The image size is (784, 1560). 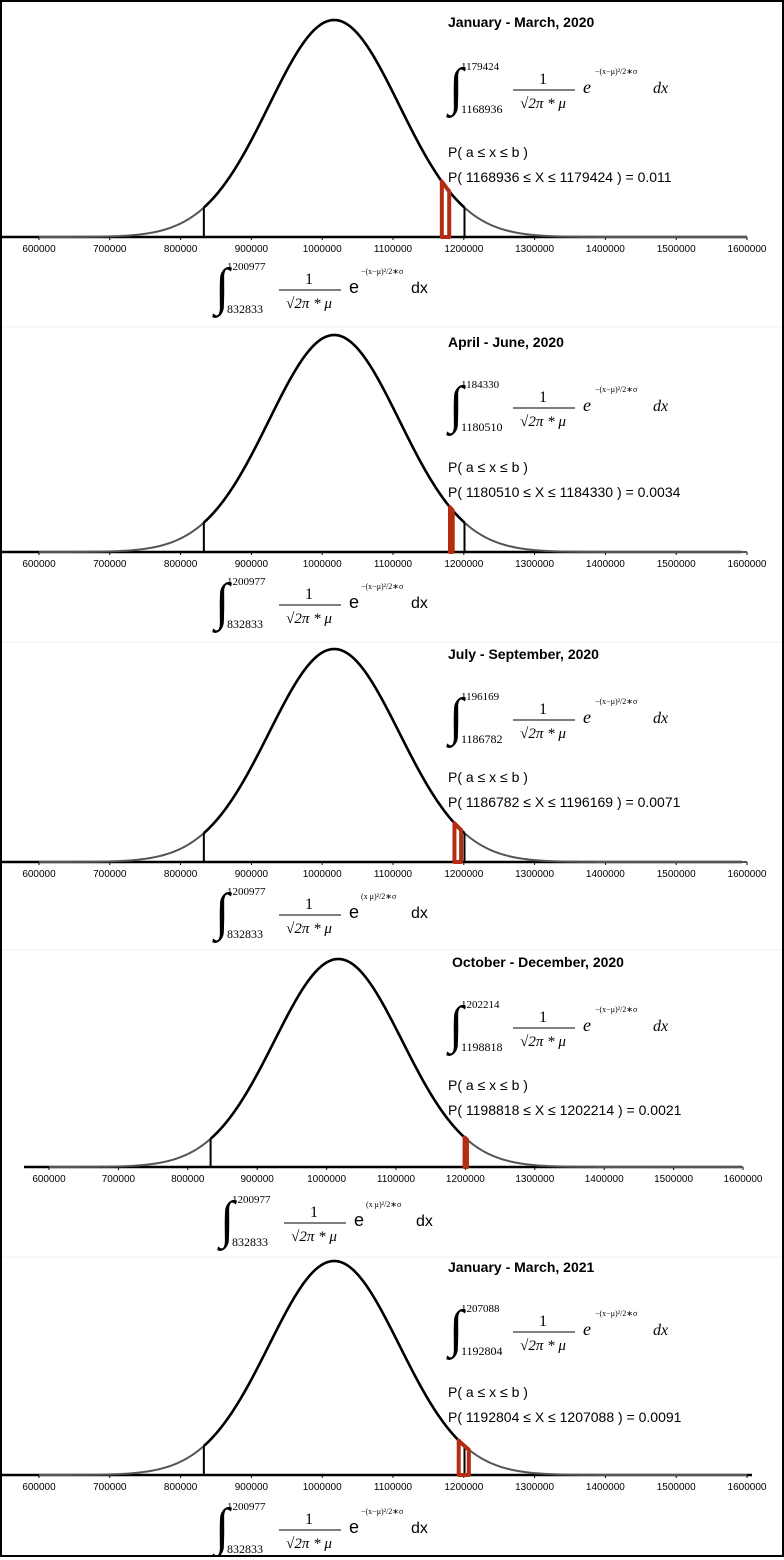 What do you see at coordinates (521, 1267) in the screenshot?
I see `panel-title: January - March, 2021` at bounding box center [521, 1267].